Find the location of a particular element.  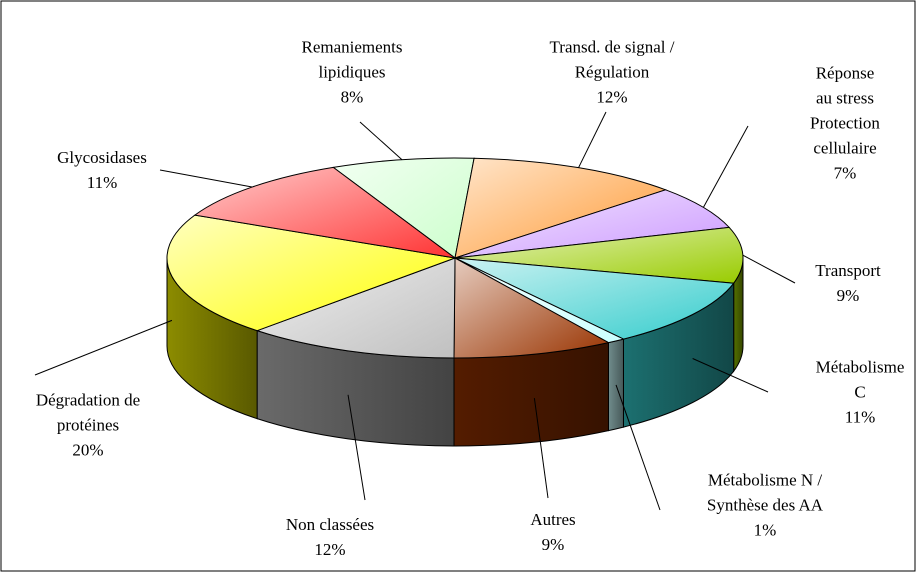

slice-label: Remaniements lipidiques 8% is located at coordinates (351, 72).